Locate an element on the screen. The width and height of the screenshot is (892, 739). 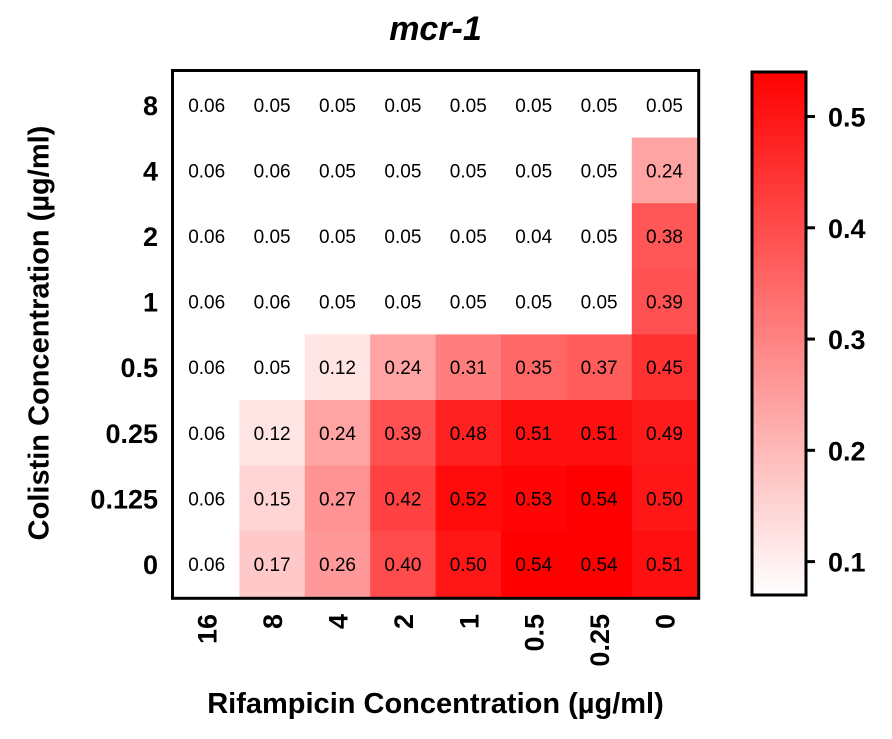
x-tick-label: 4 is located at coordinates (339, 621).